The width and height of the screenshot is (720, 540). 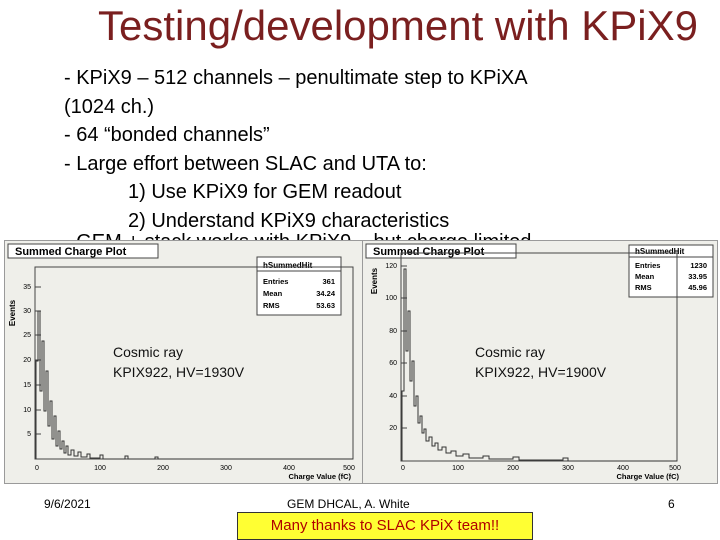 What do you see at coordinates (671, 504) in the screenshot?
I see `footer-page-number: 6` at bounding box center [671, 504].